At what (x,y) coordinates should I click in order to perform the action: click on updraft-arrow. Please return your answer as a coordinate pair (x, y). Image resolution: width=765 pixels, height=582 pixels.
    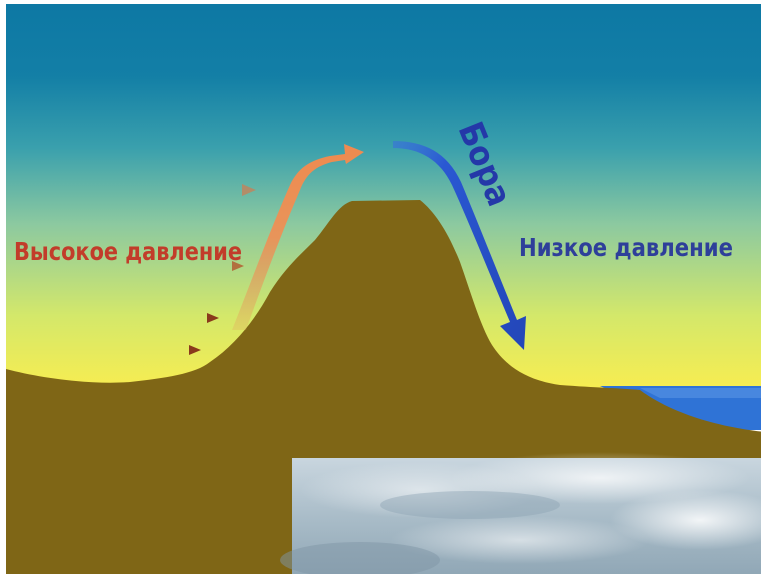
    Looking at the image, I should click on (298, 237).